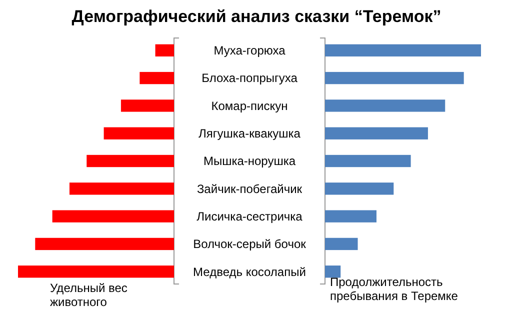 The width and height of the screenshot is (513, 323). Describe the element at coordinates (394, 289) in the screenshot. I see `series-label: Продолжительность пребывания в Теремке` at that location.